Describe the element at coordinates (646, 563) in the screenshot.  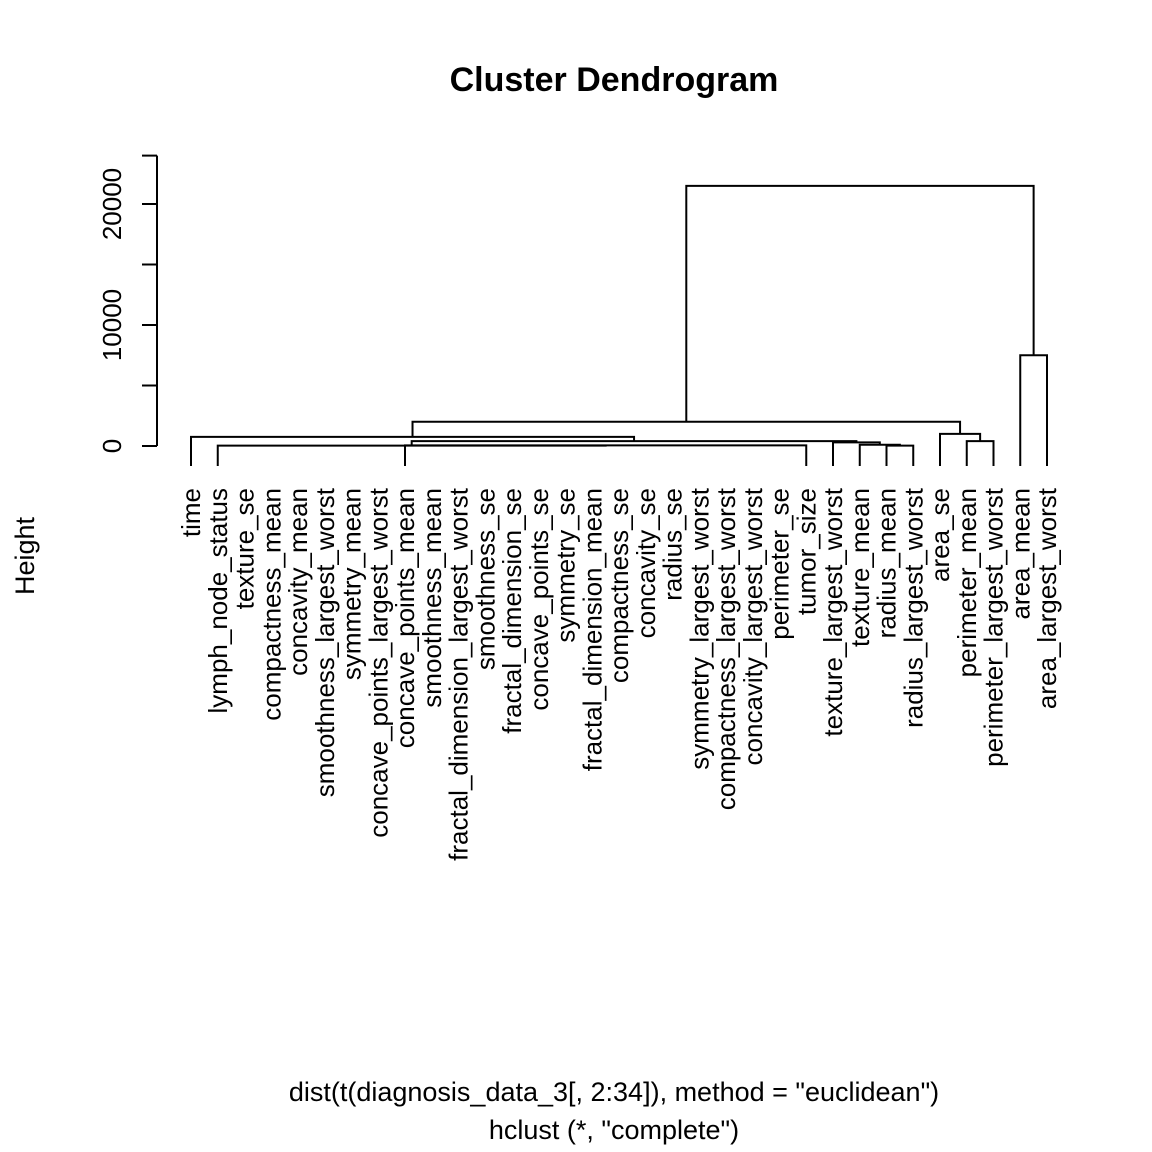
I see `leaf-label: concavity_se` at that location.